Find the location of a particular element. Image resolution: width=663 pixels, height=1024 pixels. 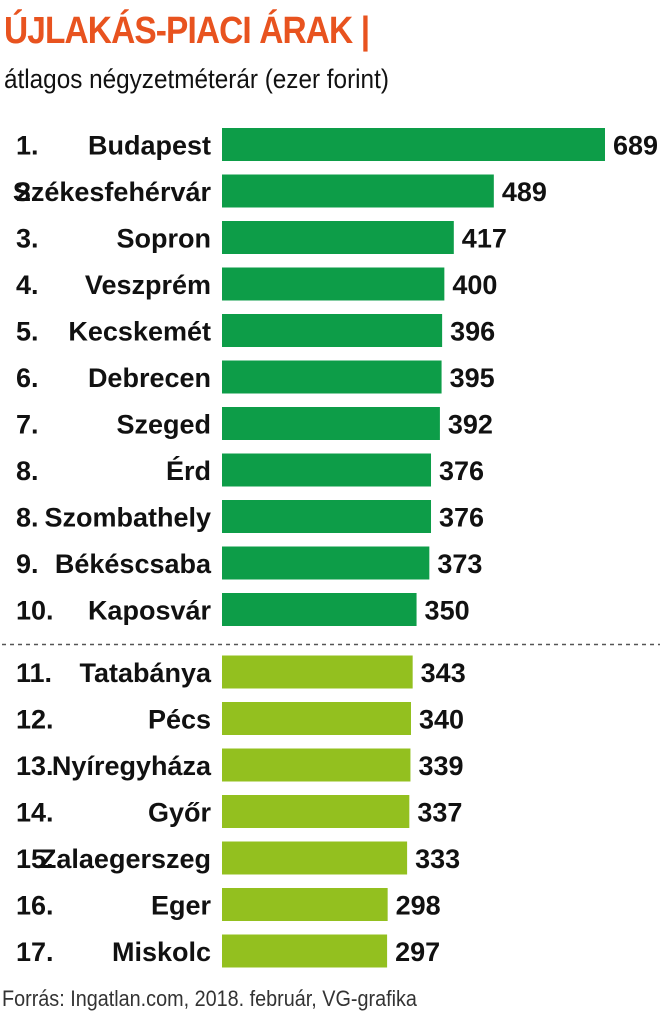

value-label: 400 is located at coordinates (474, 285).